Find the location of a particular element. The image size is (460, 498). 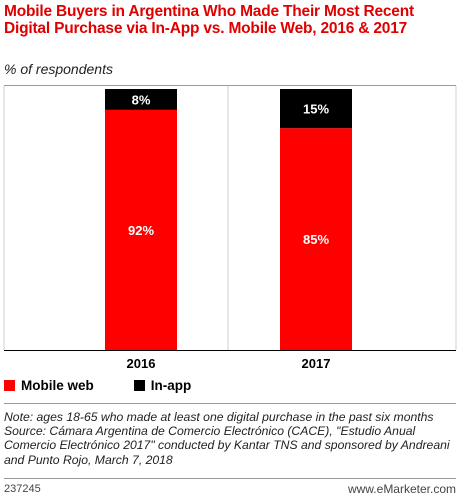

brand-link: www.eMarketer.com is located at coordinates (401, 489).